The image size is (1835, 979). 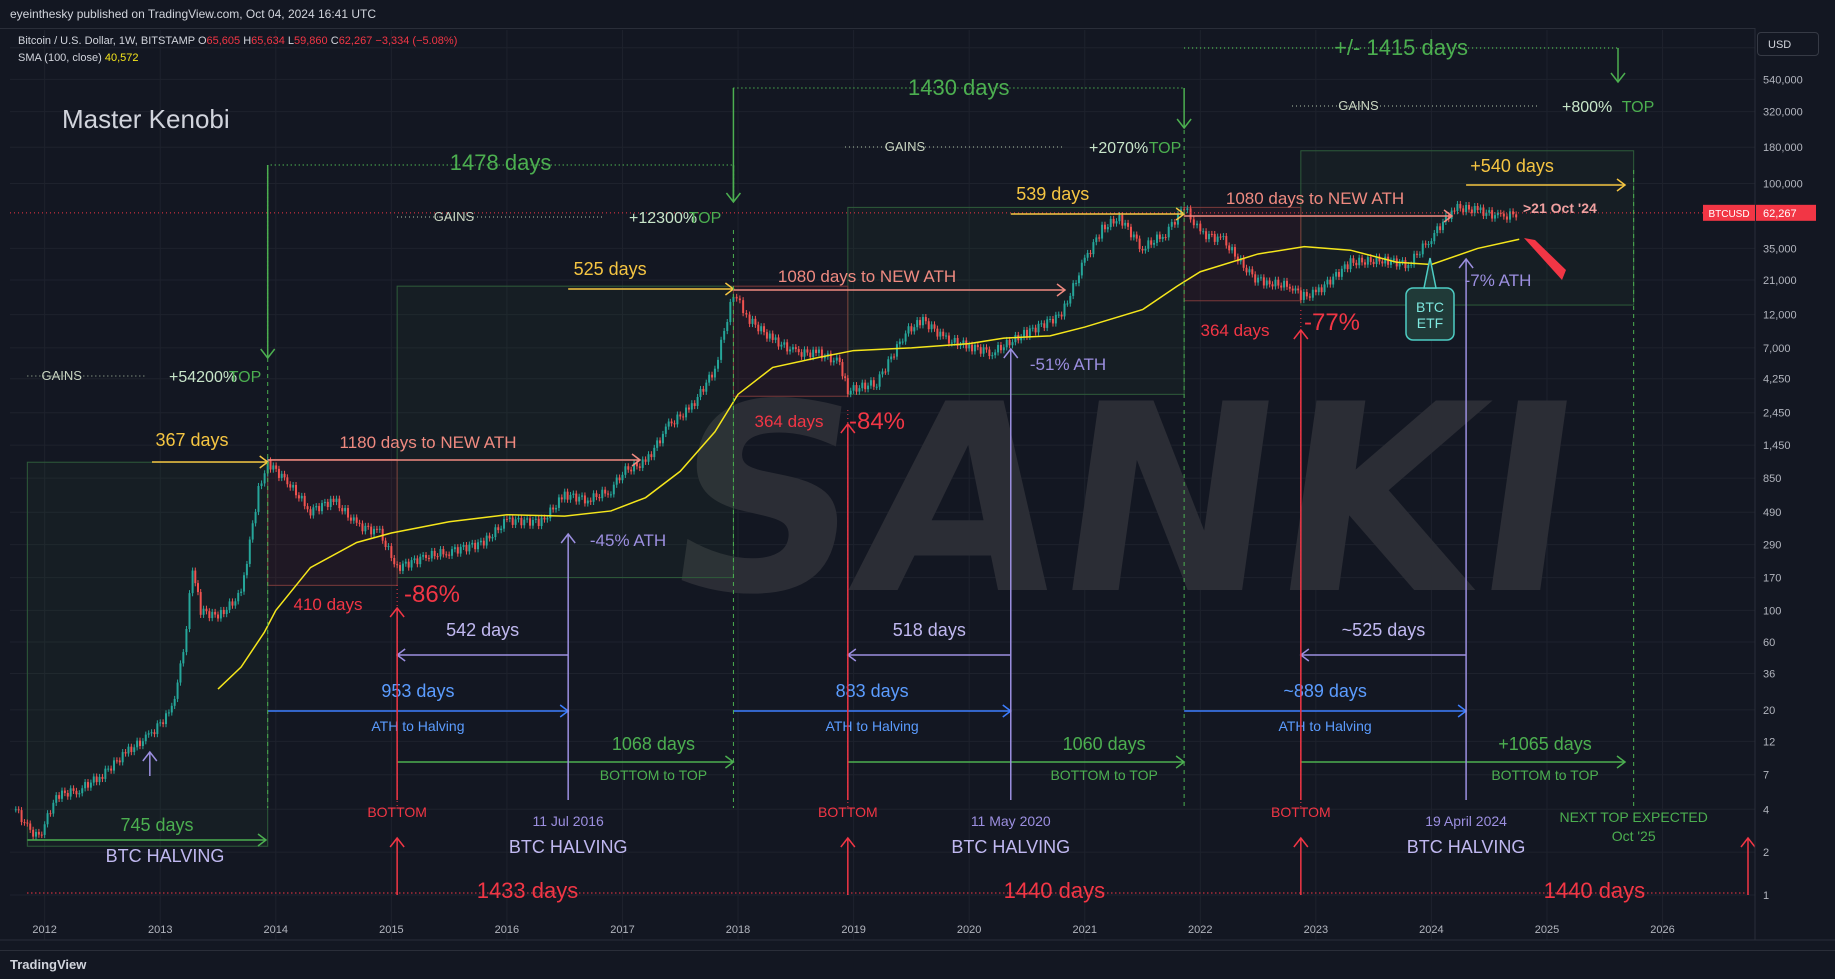 I want to click on ath-halv-label-2: ATH to Halving, so click(x=872, y=726).